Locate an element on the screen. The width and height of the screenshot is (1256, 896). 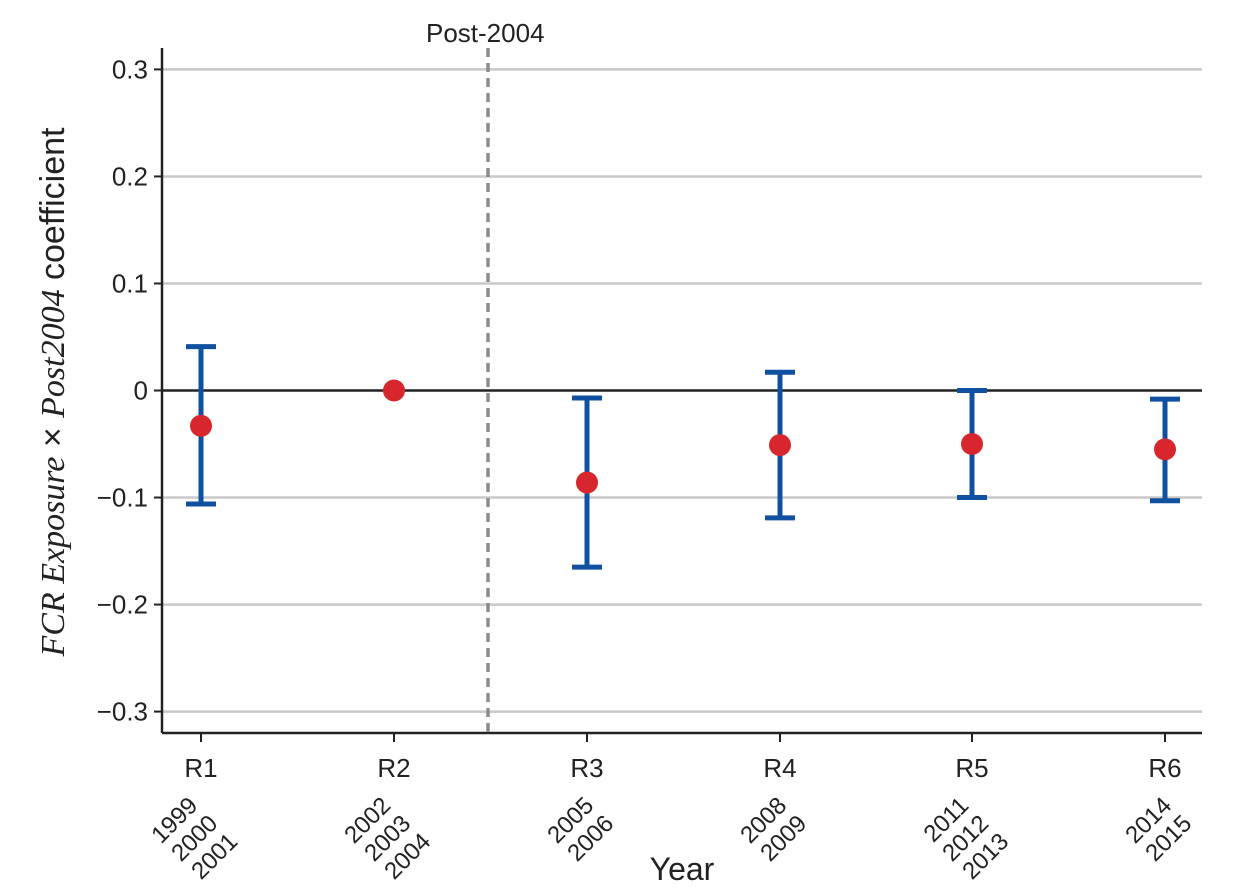
y-tick-label: −0.2 is located at coordinates (122, 605).